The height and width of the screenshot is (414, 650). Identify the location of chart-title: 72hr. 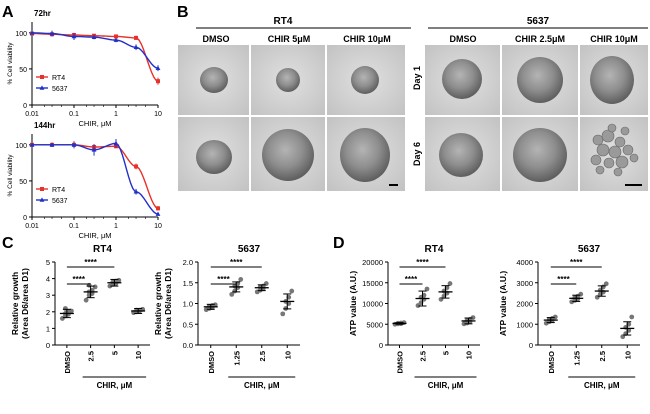
(42, 13).